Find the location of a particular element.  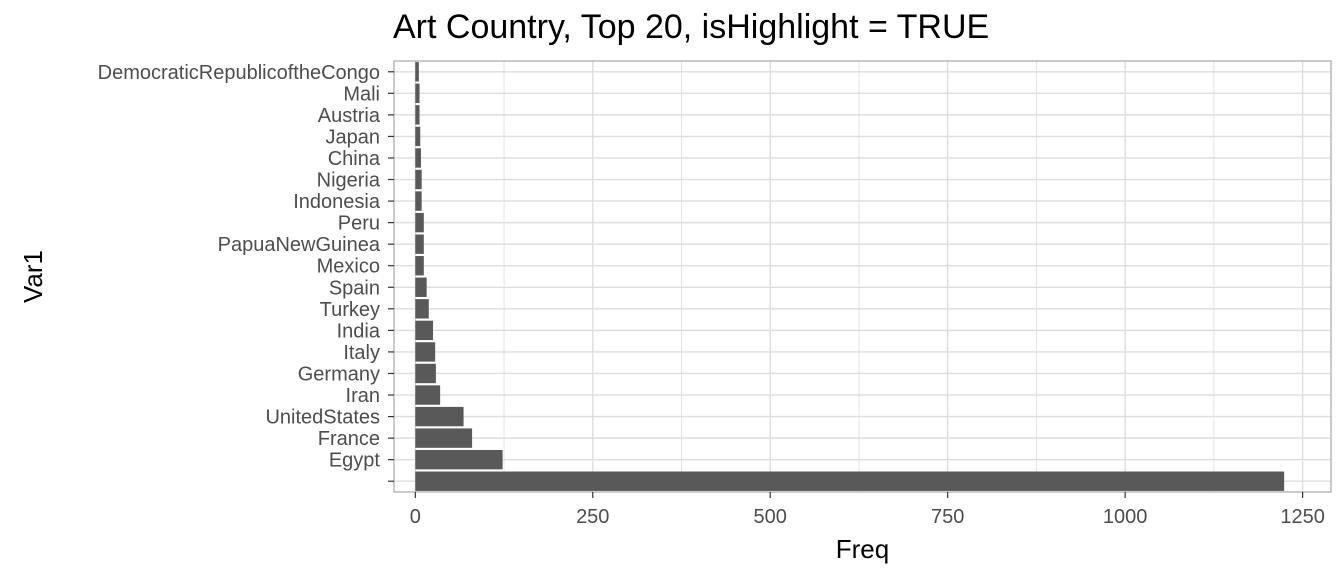

x-tick-label: 1000 is located at coordinates (1125, 517).